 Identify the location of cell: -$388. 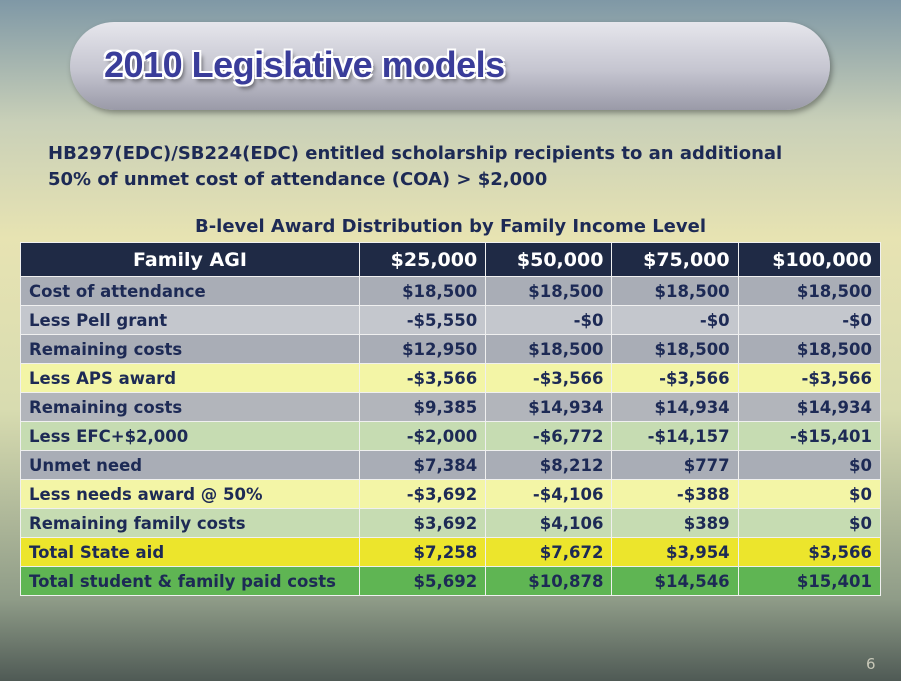
(675, 494).